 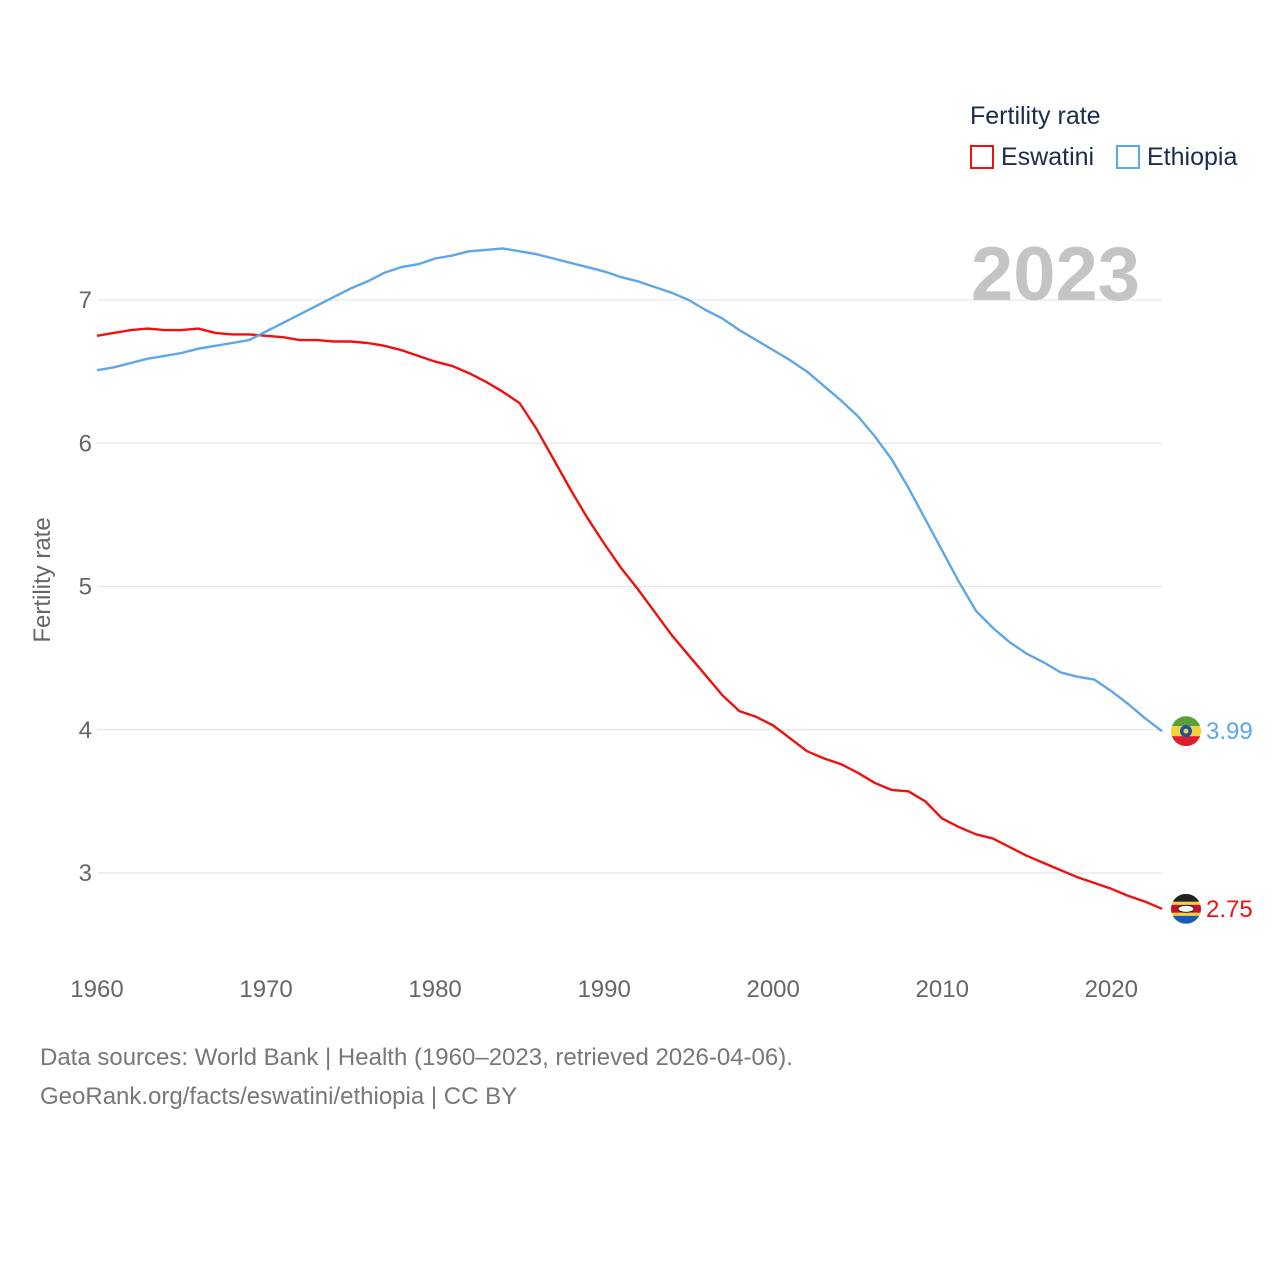 What do you see at coordinates (1186, 721) in the screenshot?
I see `flag-stripe-green` at bounding box center [1186, 721].